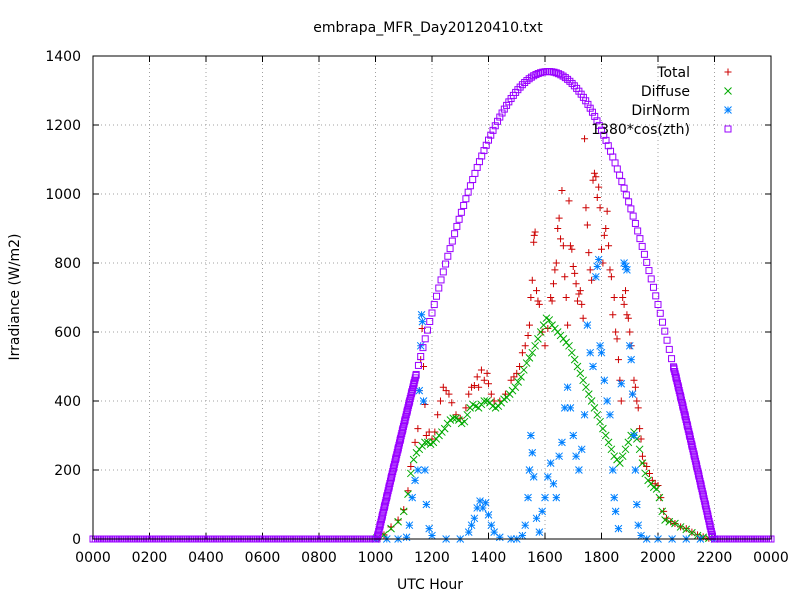  I want to click on legend-entry: Total, so click(694, 73).